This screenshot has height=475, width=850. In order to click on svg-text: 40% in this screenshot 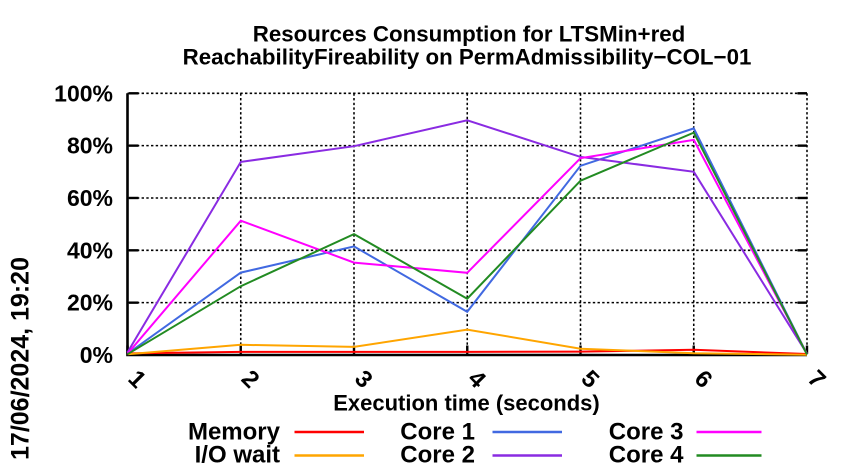, I will do `click(90, 250)`.